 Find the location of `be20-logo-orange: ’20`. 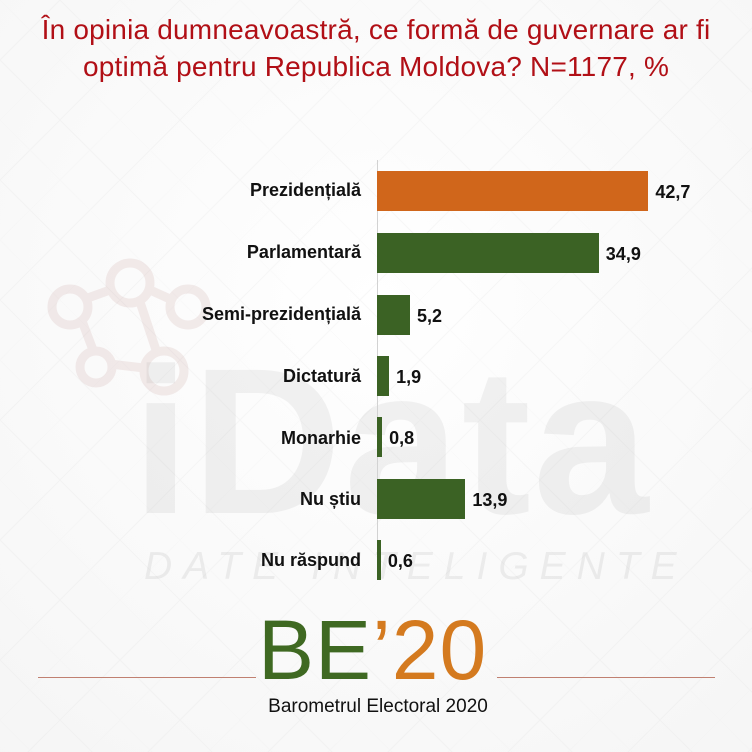

be20-logo-orange: ’20 is located at coordinates (430, 650).